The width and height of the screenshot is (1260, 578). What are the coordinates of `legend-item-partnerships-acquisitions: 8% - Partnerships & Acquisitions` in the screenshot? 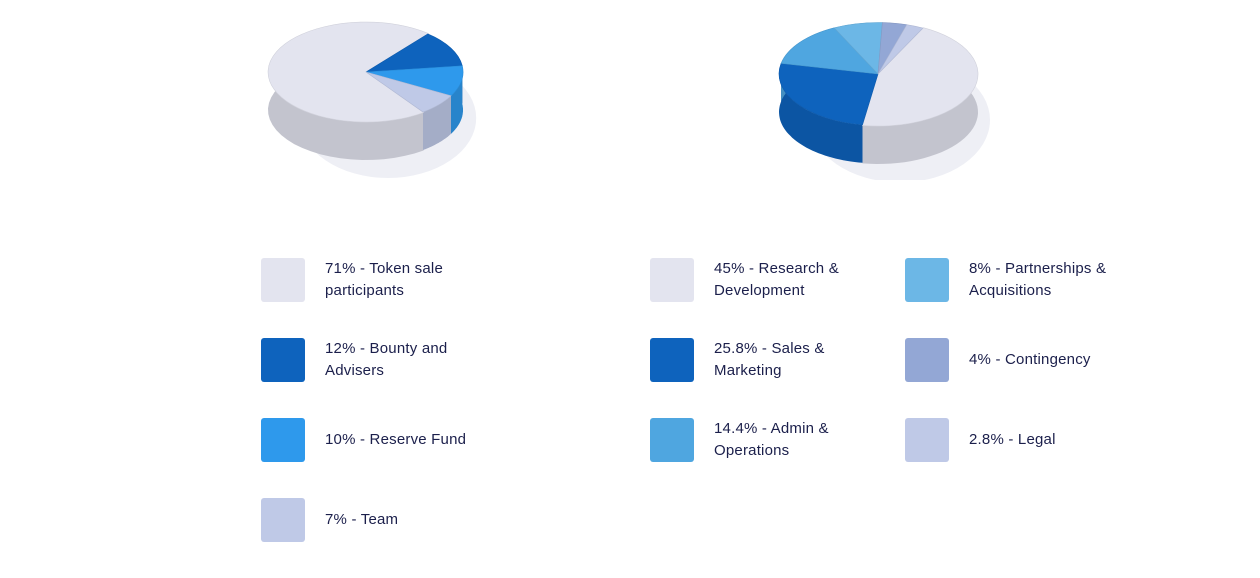 It's located at (1035, 298).